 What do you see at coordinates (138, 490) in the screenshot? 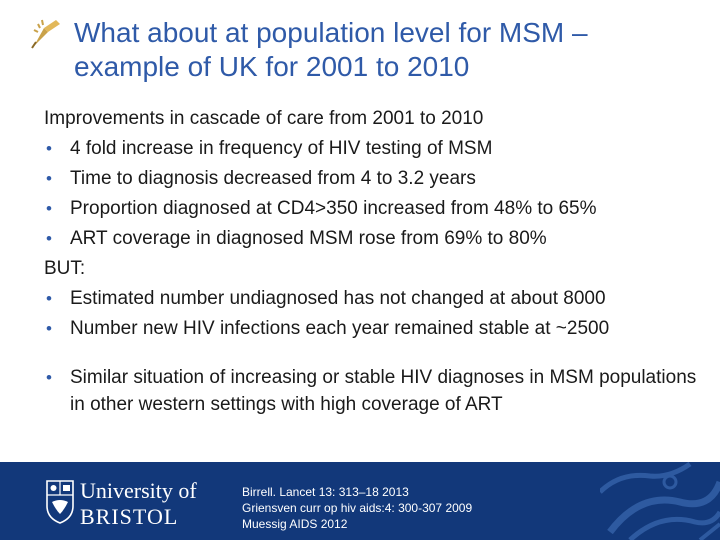
I see `university-name-line-1: University of` at bounding box center [138, 490].